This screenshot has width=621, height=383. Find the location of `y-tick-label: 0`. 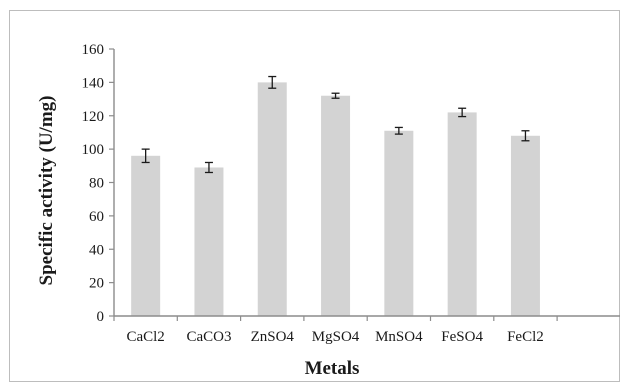

y-tick-label: 0 is located at coordinates (101, 317).